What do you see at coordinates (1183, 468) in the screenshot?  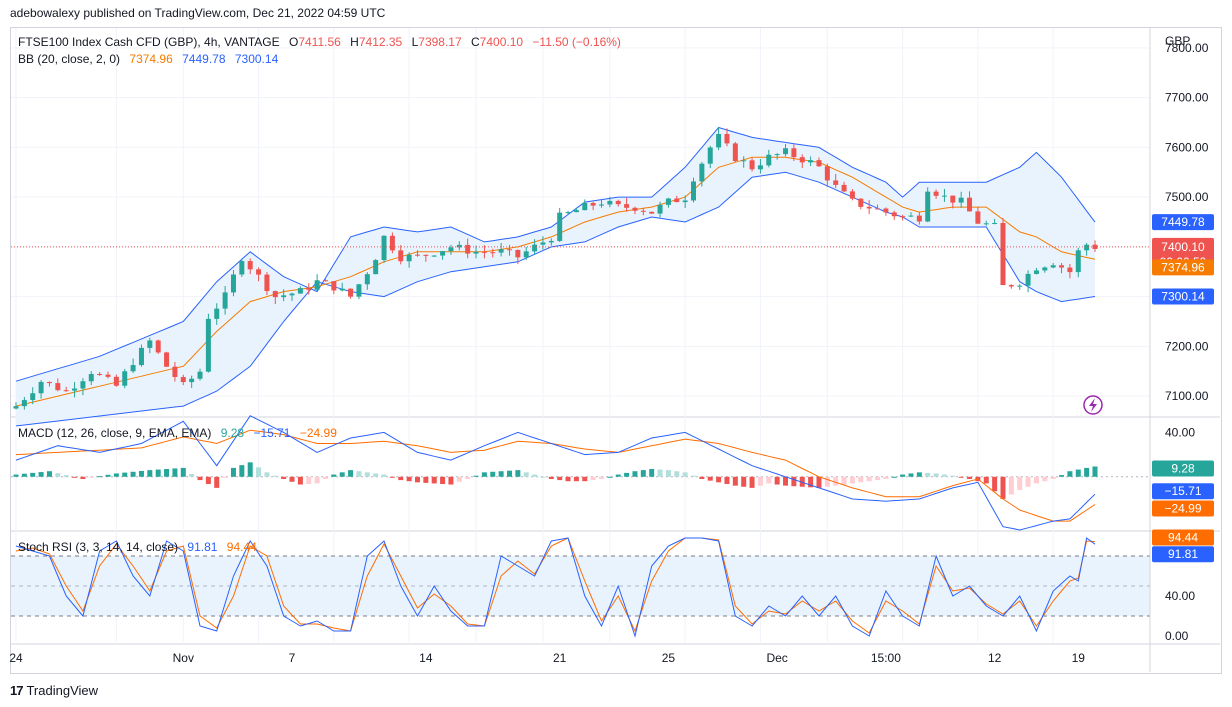 I see `macd-hist-badge-text: 9.28` at bounding box center [1183, 468].